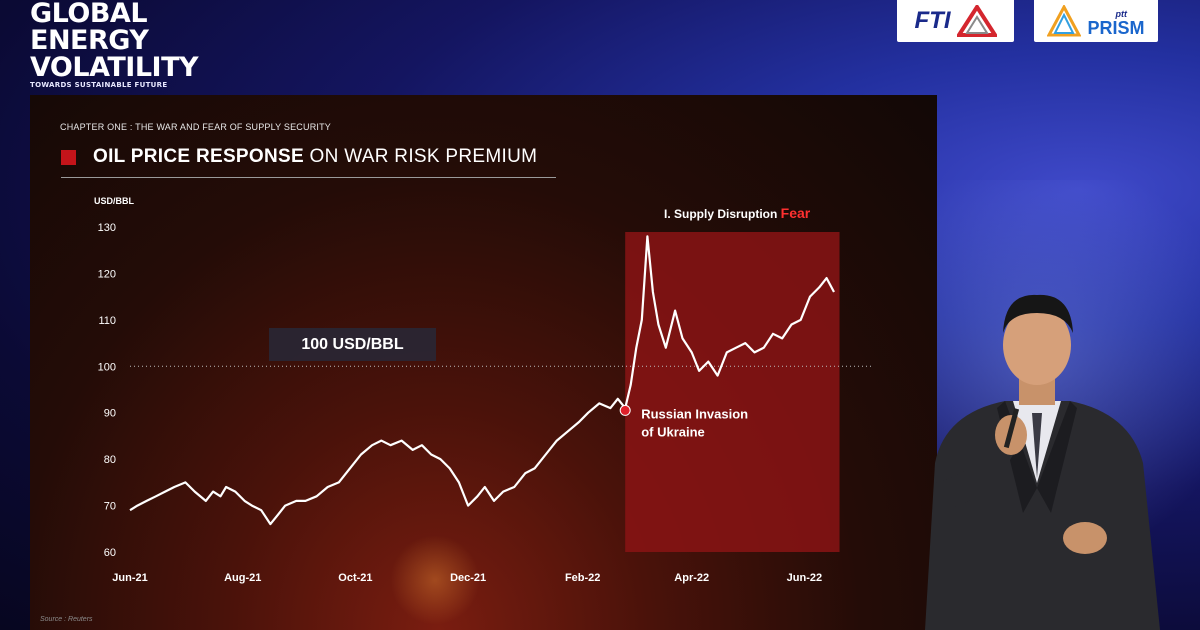 The image size is (1200, 630). What do you see at coordinates (110, 553) in the screenshot?
I see `y-tick-label: 60` at bounding box center [110, 553].